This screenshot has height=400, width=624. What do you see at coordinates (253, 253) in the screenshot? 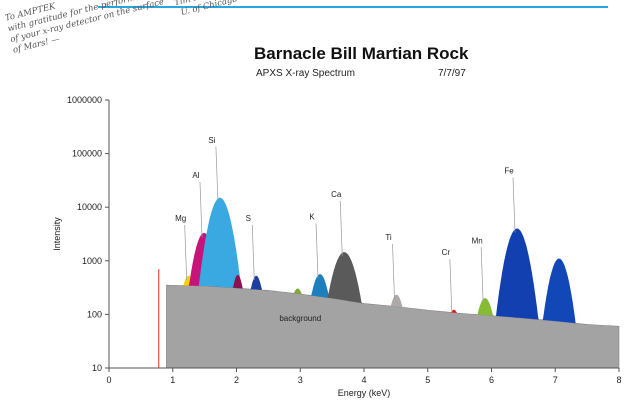
I see `leader-line-s` at bounding box center [253, 253].